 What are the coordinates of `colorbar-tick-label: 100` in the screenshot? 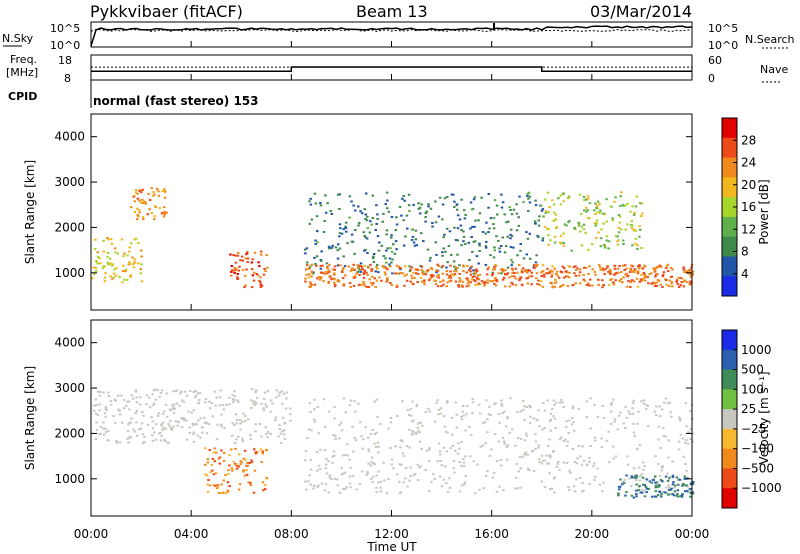 It's located at (752, 389).